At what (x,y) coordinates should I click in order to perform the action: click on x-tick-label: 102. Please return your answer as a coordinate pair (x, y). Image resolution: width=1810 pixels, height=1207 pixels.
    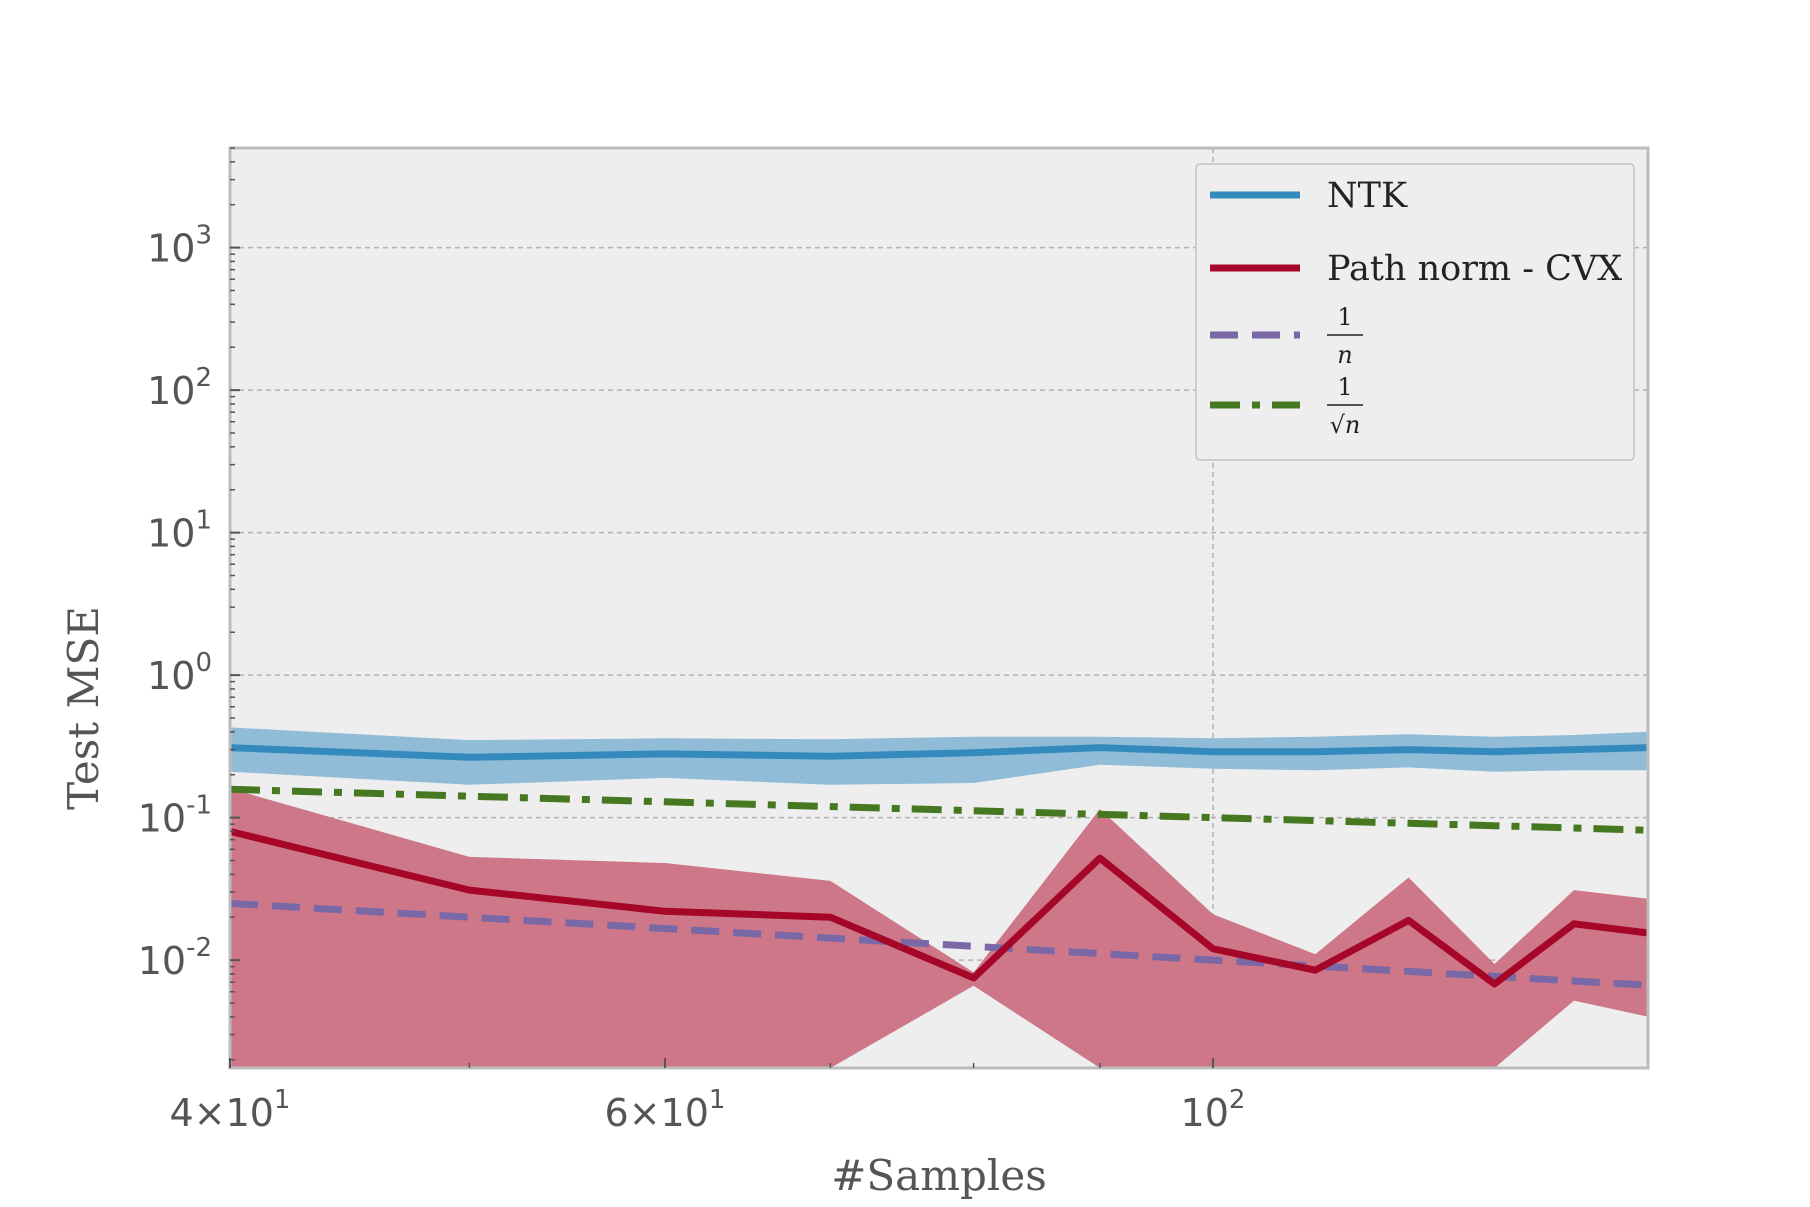
    Looking at the image, I should click on (1213, 1110).